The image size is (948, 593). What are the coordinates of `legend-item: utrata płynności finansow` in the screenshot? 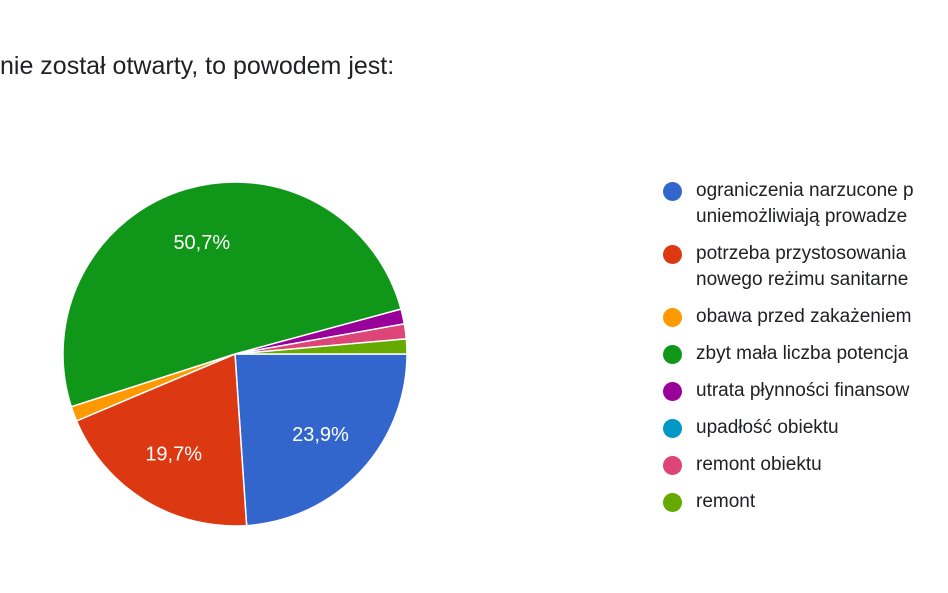 It's located at (804, 391).